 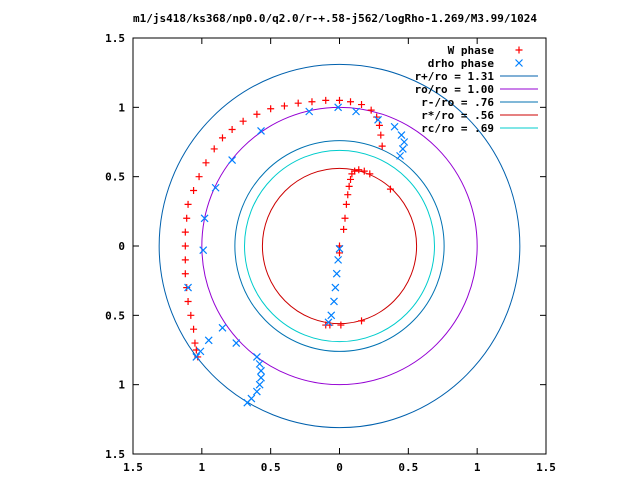 I want to click on legend-label: r*/ro = .56, so click(x=457, y=115).